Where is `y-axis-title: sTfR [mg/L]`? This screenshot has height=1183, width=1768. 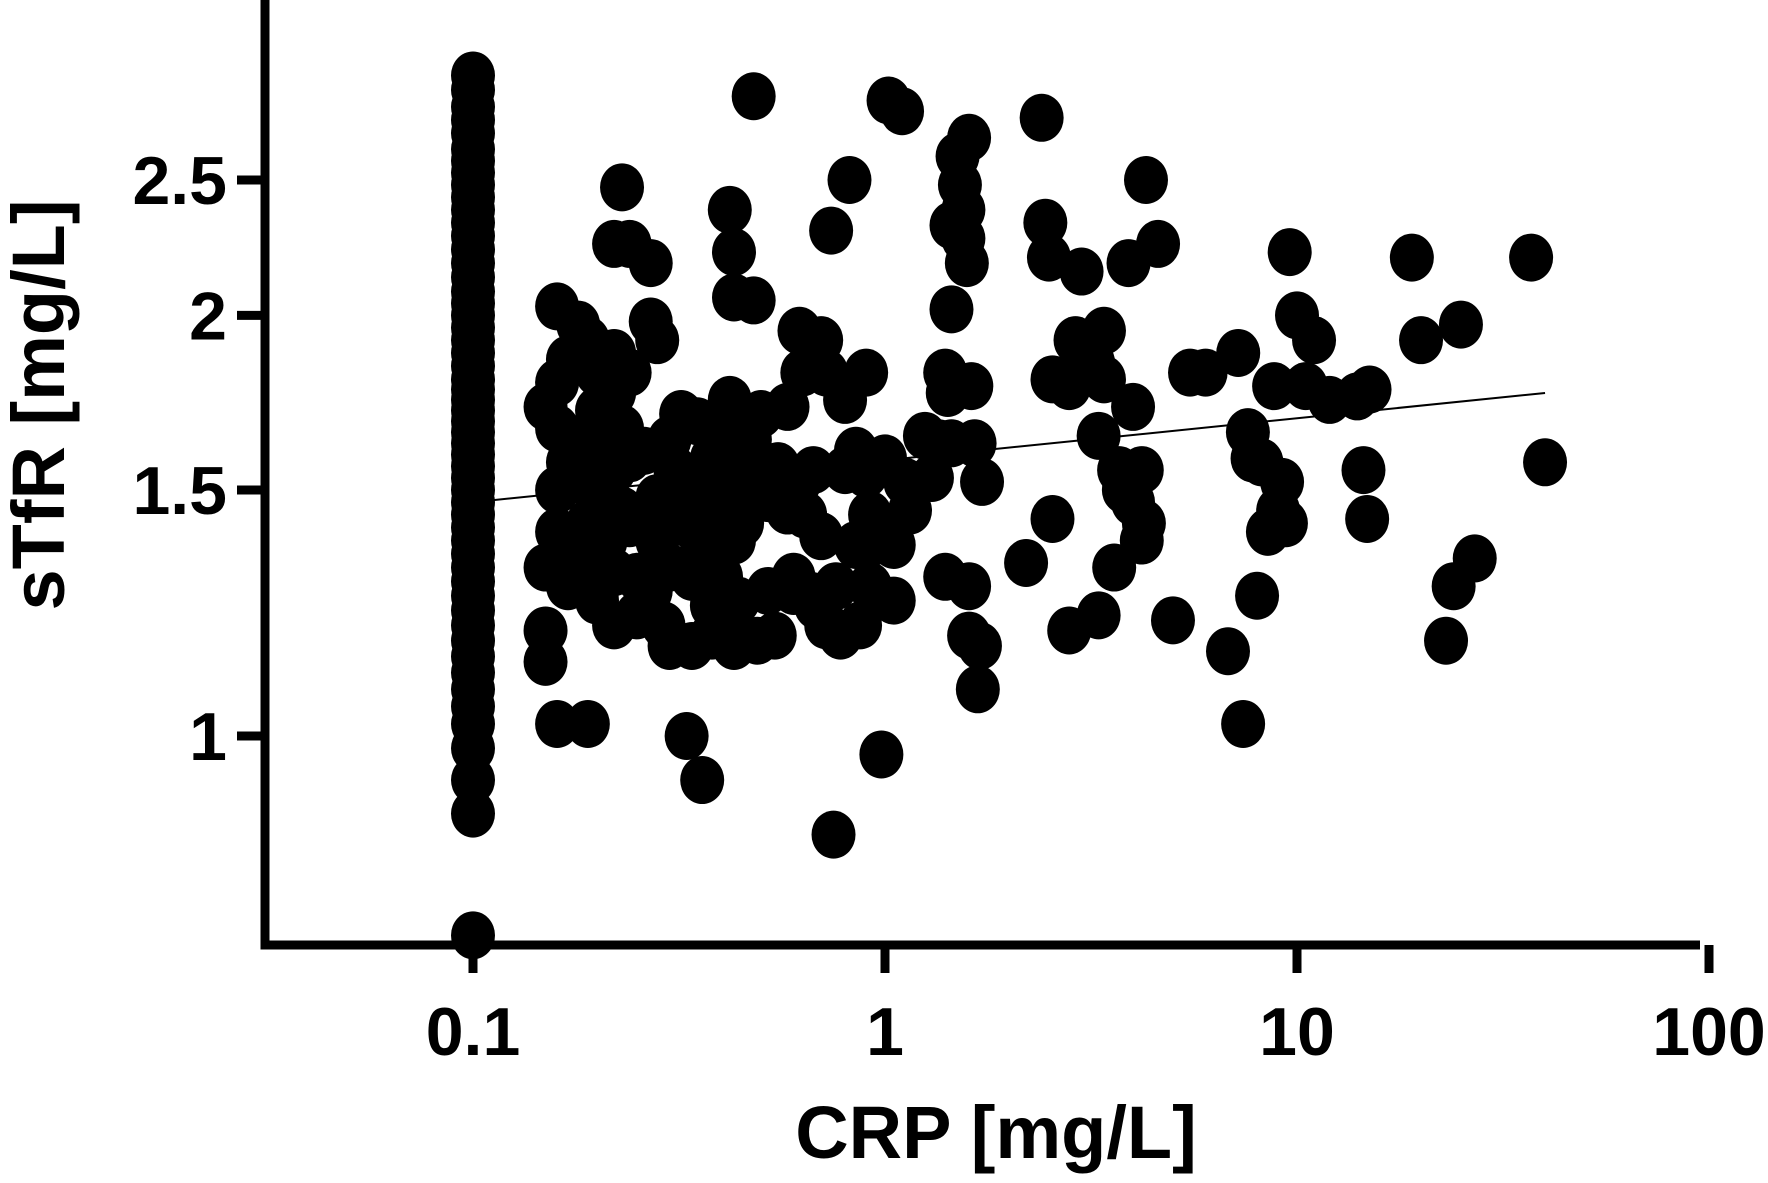
y-axis-title: sTfR [mg/L] is located at coordinates (40, 404).